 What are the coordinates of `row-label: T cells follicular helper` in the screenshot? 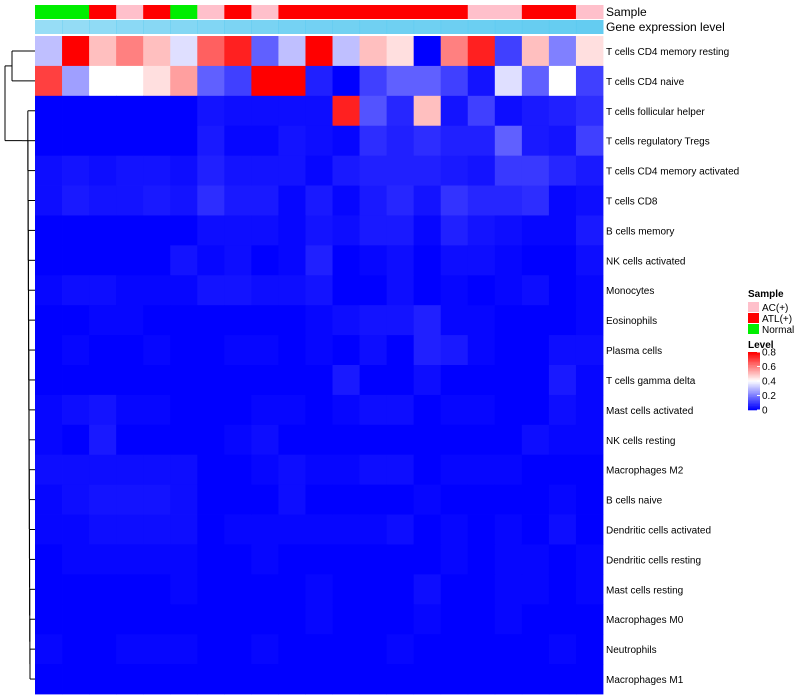 It's located at (655, 112).